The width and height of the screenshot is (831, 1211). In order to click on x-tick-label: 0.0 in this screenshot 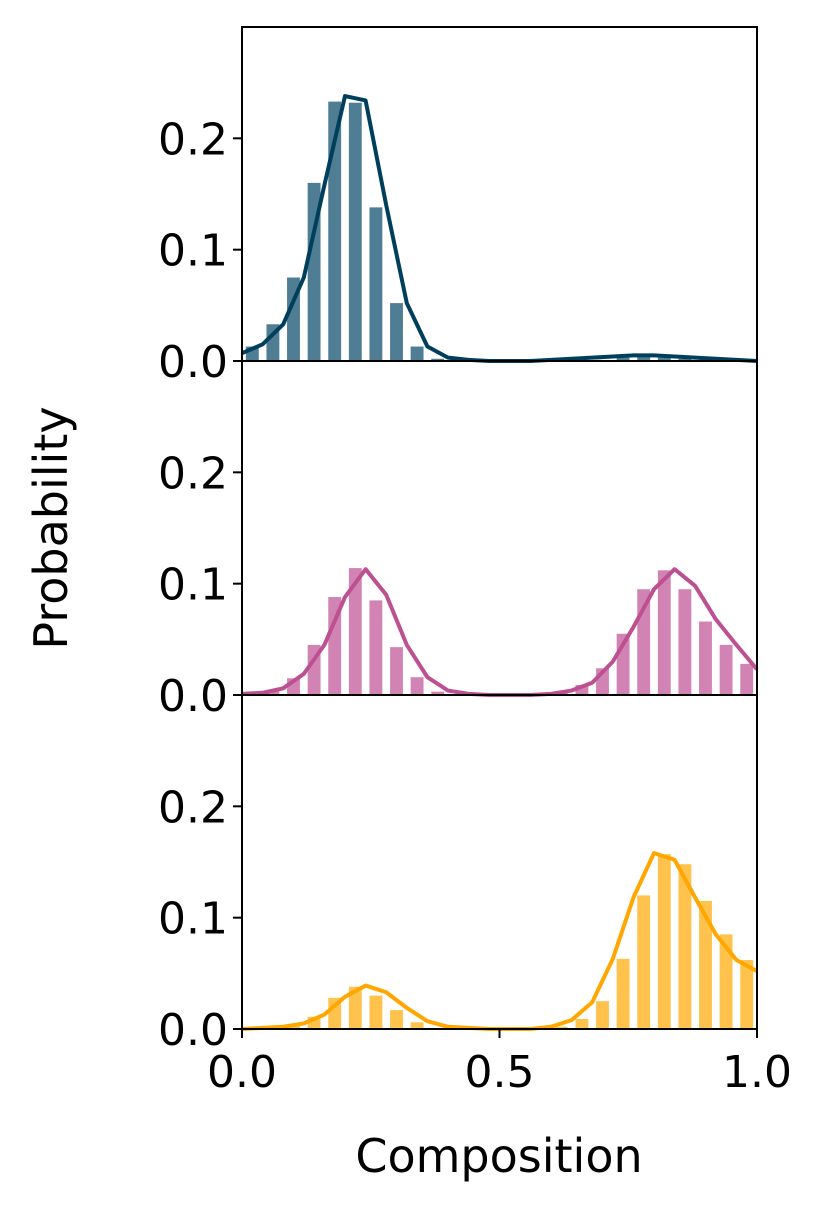, I will do `click(242, 1072)`.